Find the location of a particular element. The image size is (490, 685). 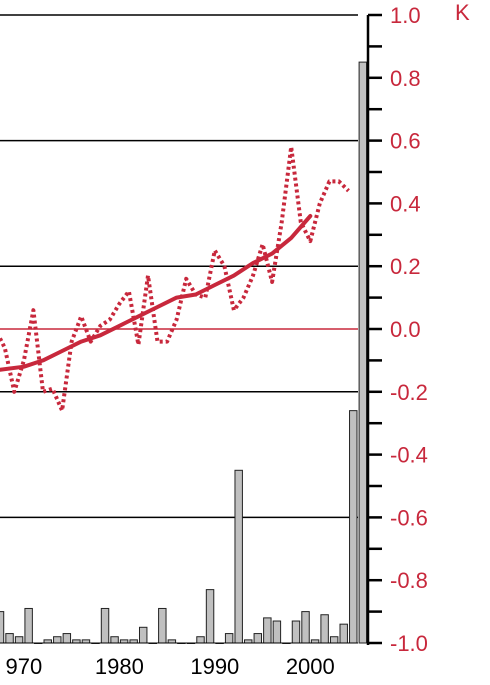

y-tick-label: -0.2 is located at coordinates (409, 392).